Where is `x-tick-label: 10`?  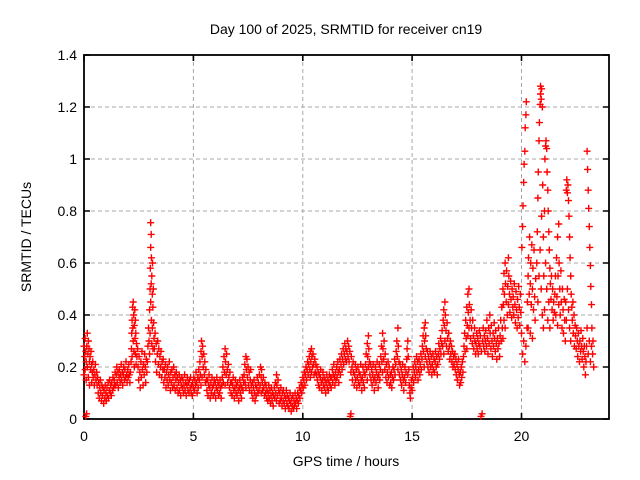 x-tick-label: 10 is located at coordinates (303, 436).